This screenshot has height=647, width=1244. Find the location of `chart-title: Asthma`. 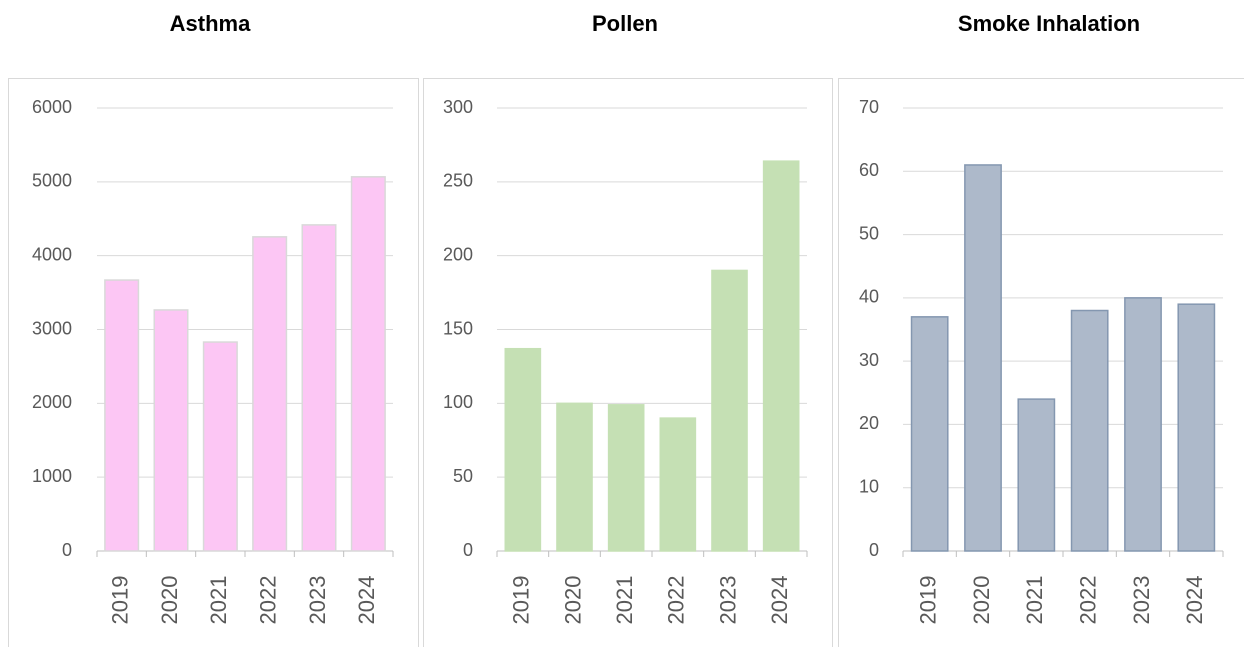

chart-title: Asthma is located at coordinates (210, 23).